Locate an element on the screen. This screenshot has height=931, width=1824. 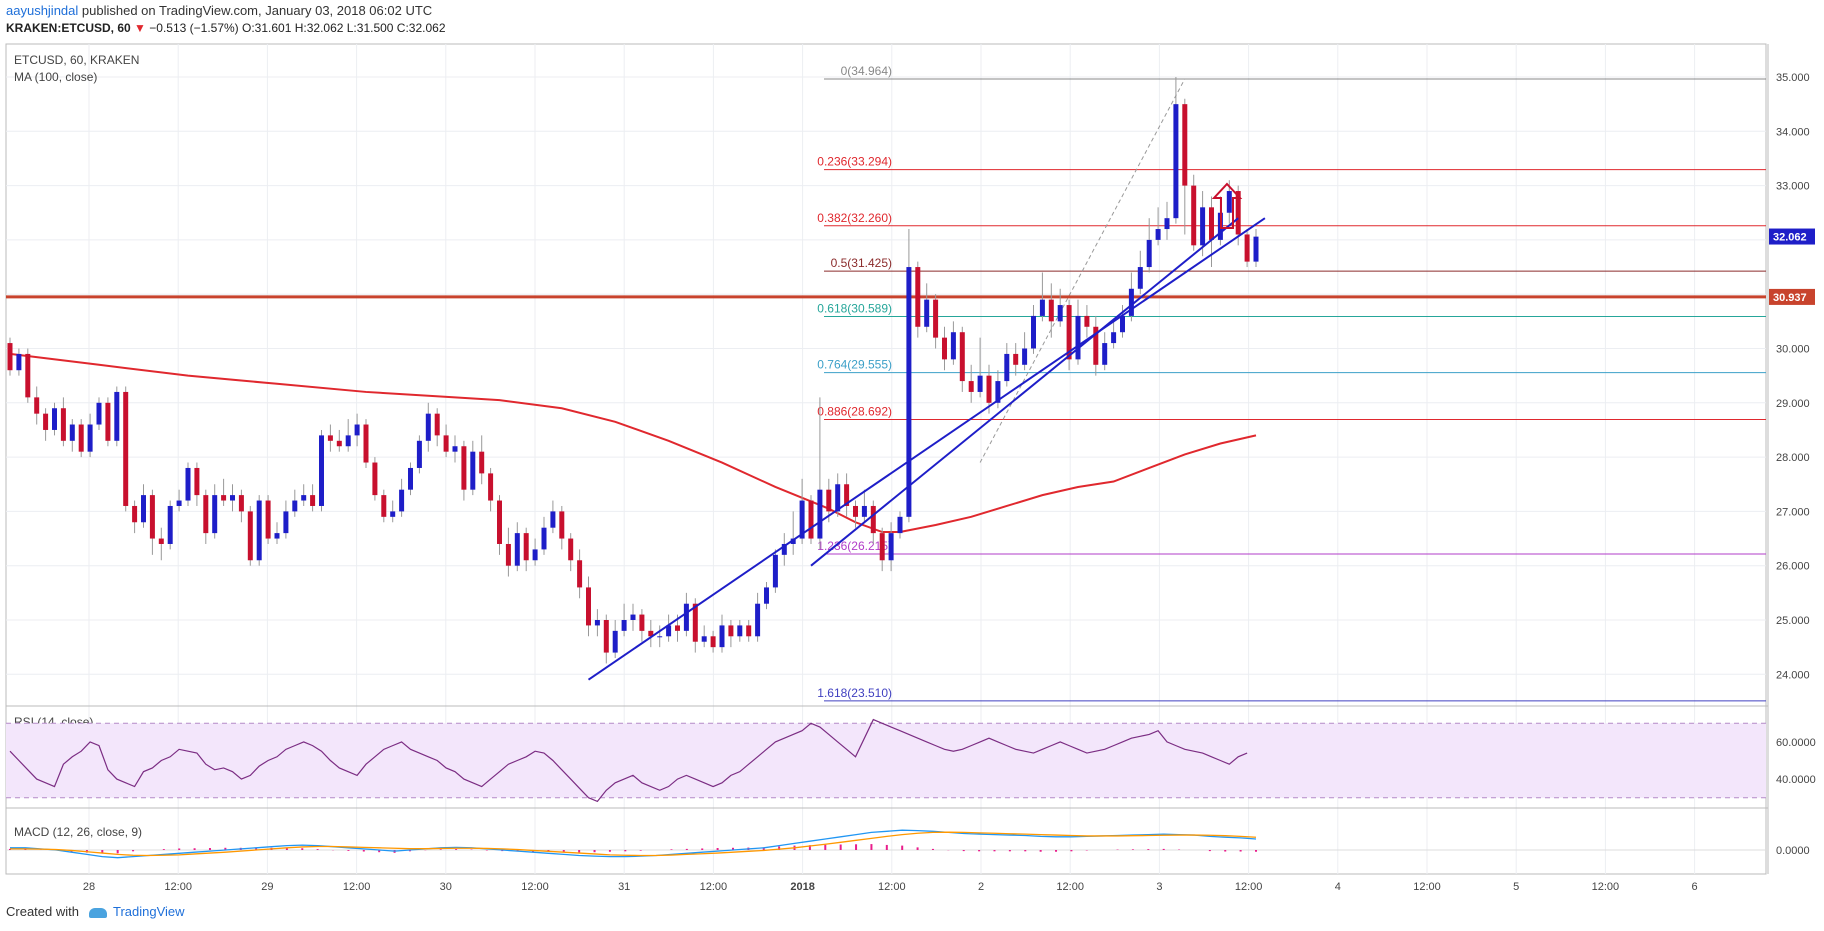
x-tick-label: 2018 is located at coordinates (802, 887).